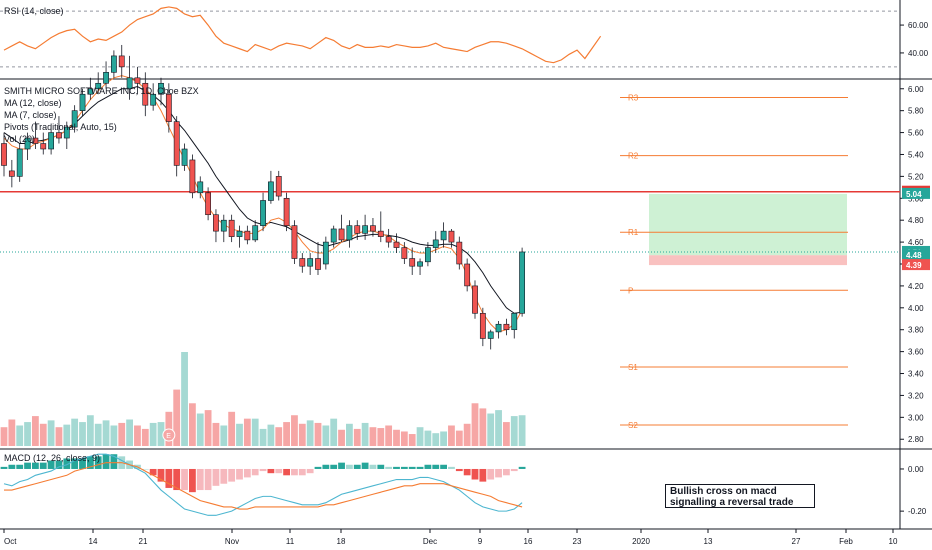 Image resolution: width=932 pixels, height=550 pixels. What do you see at coordinates (916, 242) in the screenshot?
I see `price-tick-label: 4.60` at bounding box center [916, 242].